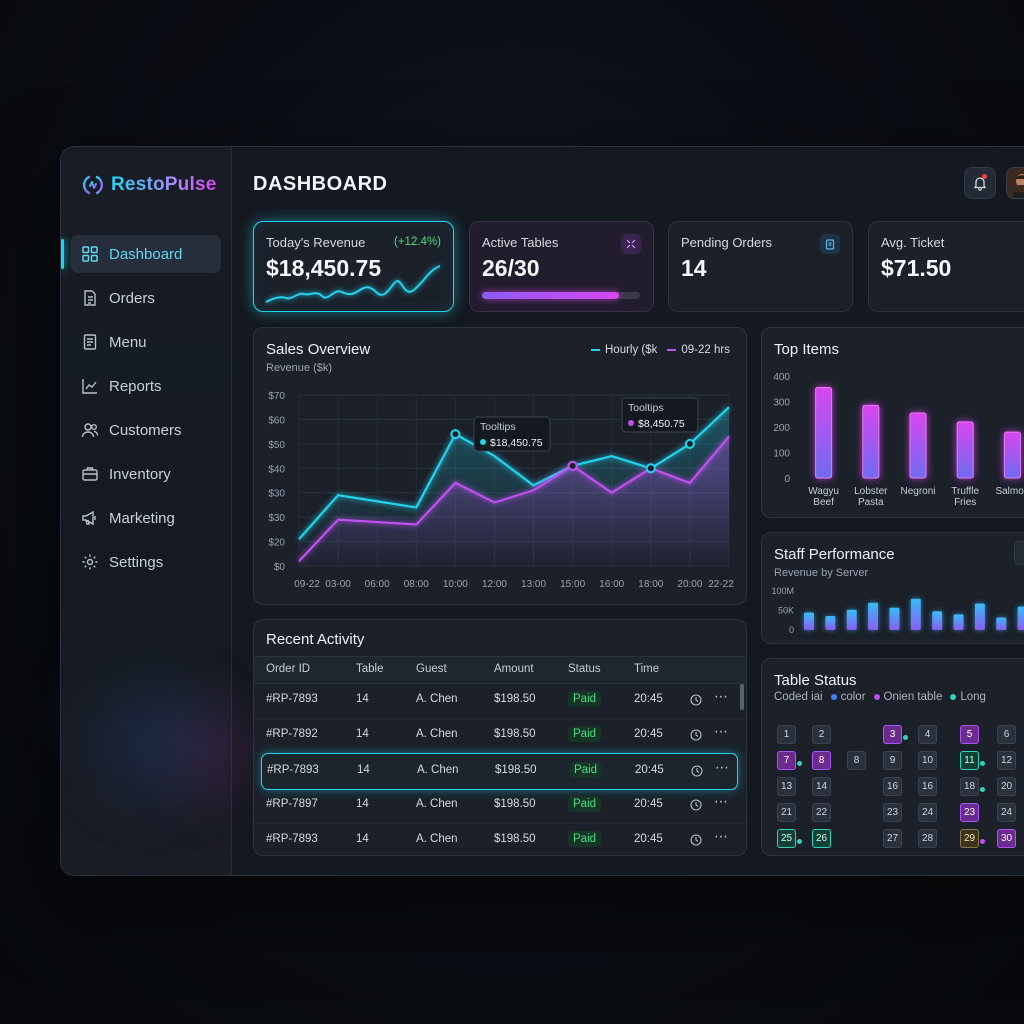  Describe the element at coordinates (980, 183) in the screenshot. I see `notifications-button` at that location.